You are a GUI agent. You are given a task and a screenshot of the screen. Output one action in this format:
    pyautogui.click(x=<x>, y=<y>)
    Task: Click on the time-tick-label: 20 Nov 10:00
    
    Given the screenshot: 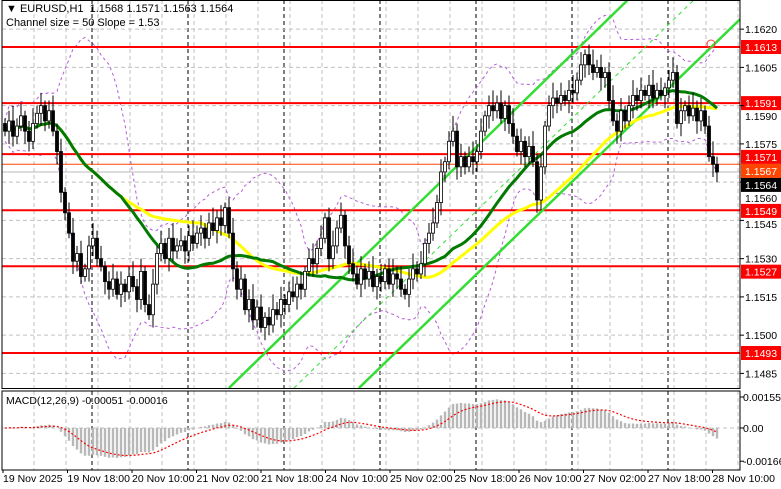 What is the action you would take?
    pyautogui.click(x=163, y=479)
    